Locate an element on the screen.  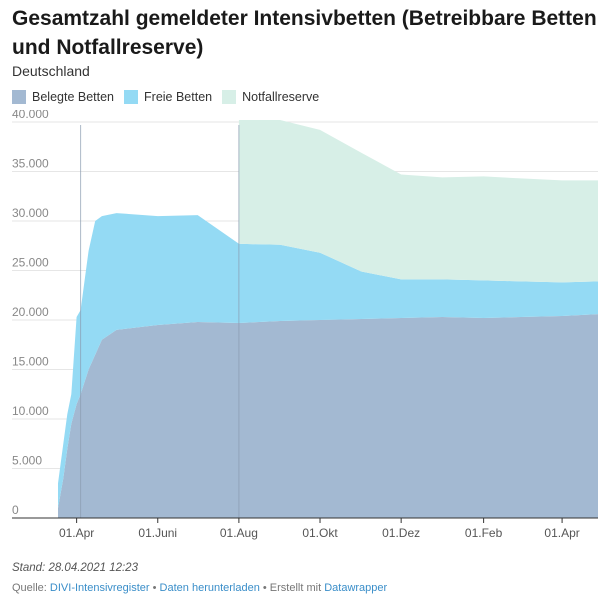
y-tick-label: 25.000 is located at coordinates (30, 263).